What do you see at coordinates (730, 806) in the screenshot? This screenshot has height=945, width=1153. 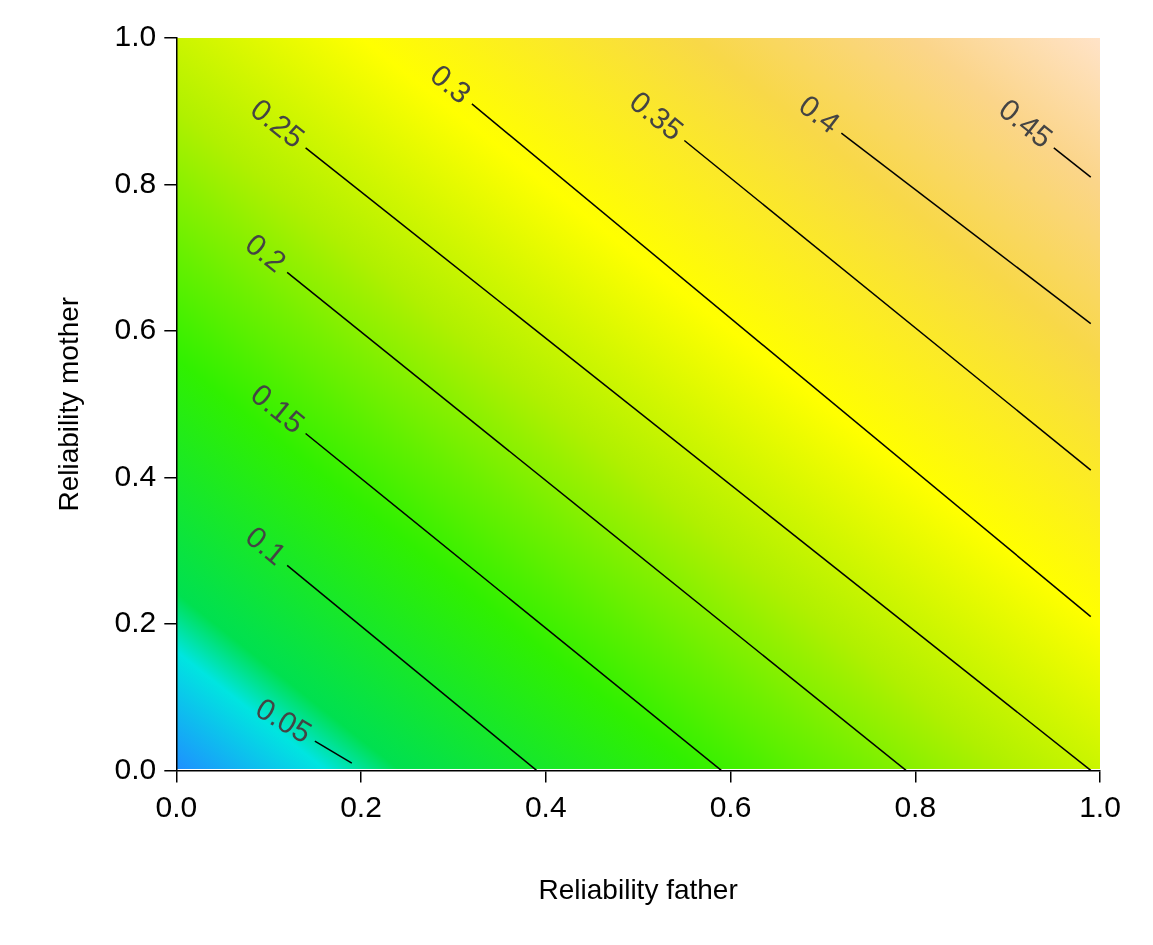 I see `x-tick-label: 0.6` at bounding box center [730, 806].